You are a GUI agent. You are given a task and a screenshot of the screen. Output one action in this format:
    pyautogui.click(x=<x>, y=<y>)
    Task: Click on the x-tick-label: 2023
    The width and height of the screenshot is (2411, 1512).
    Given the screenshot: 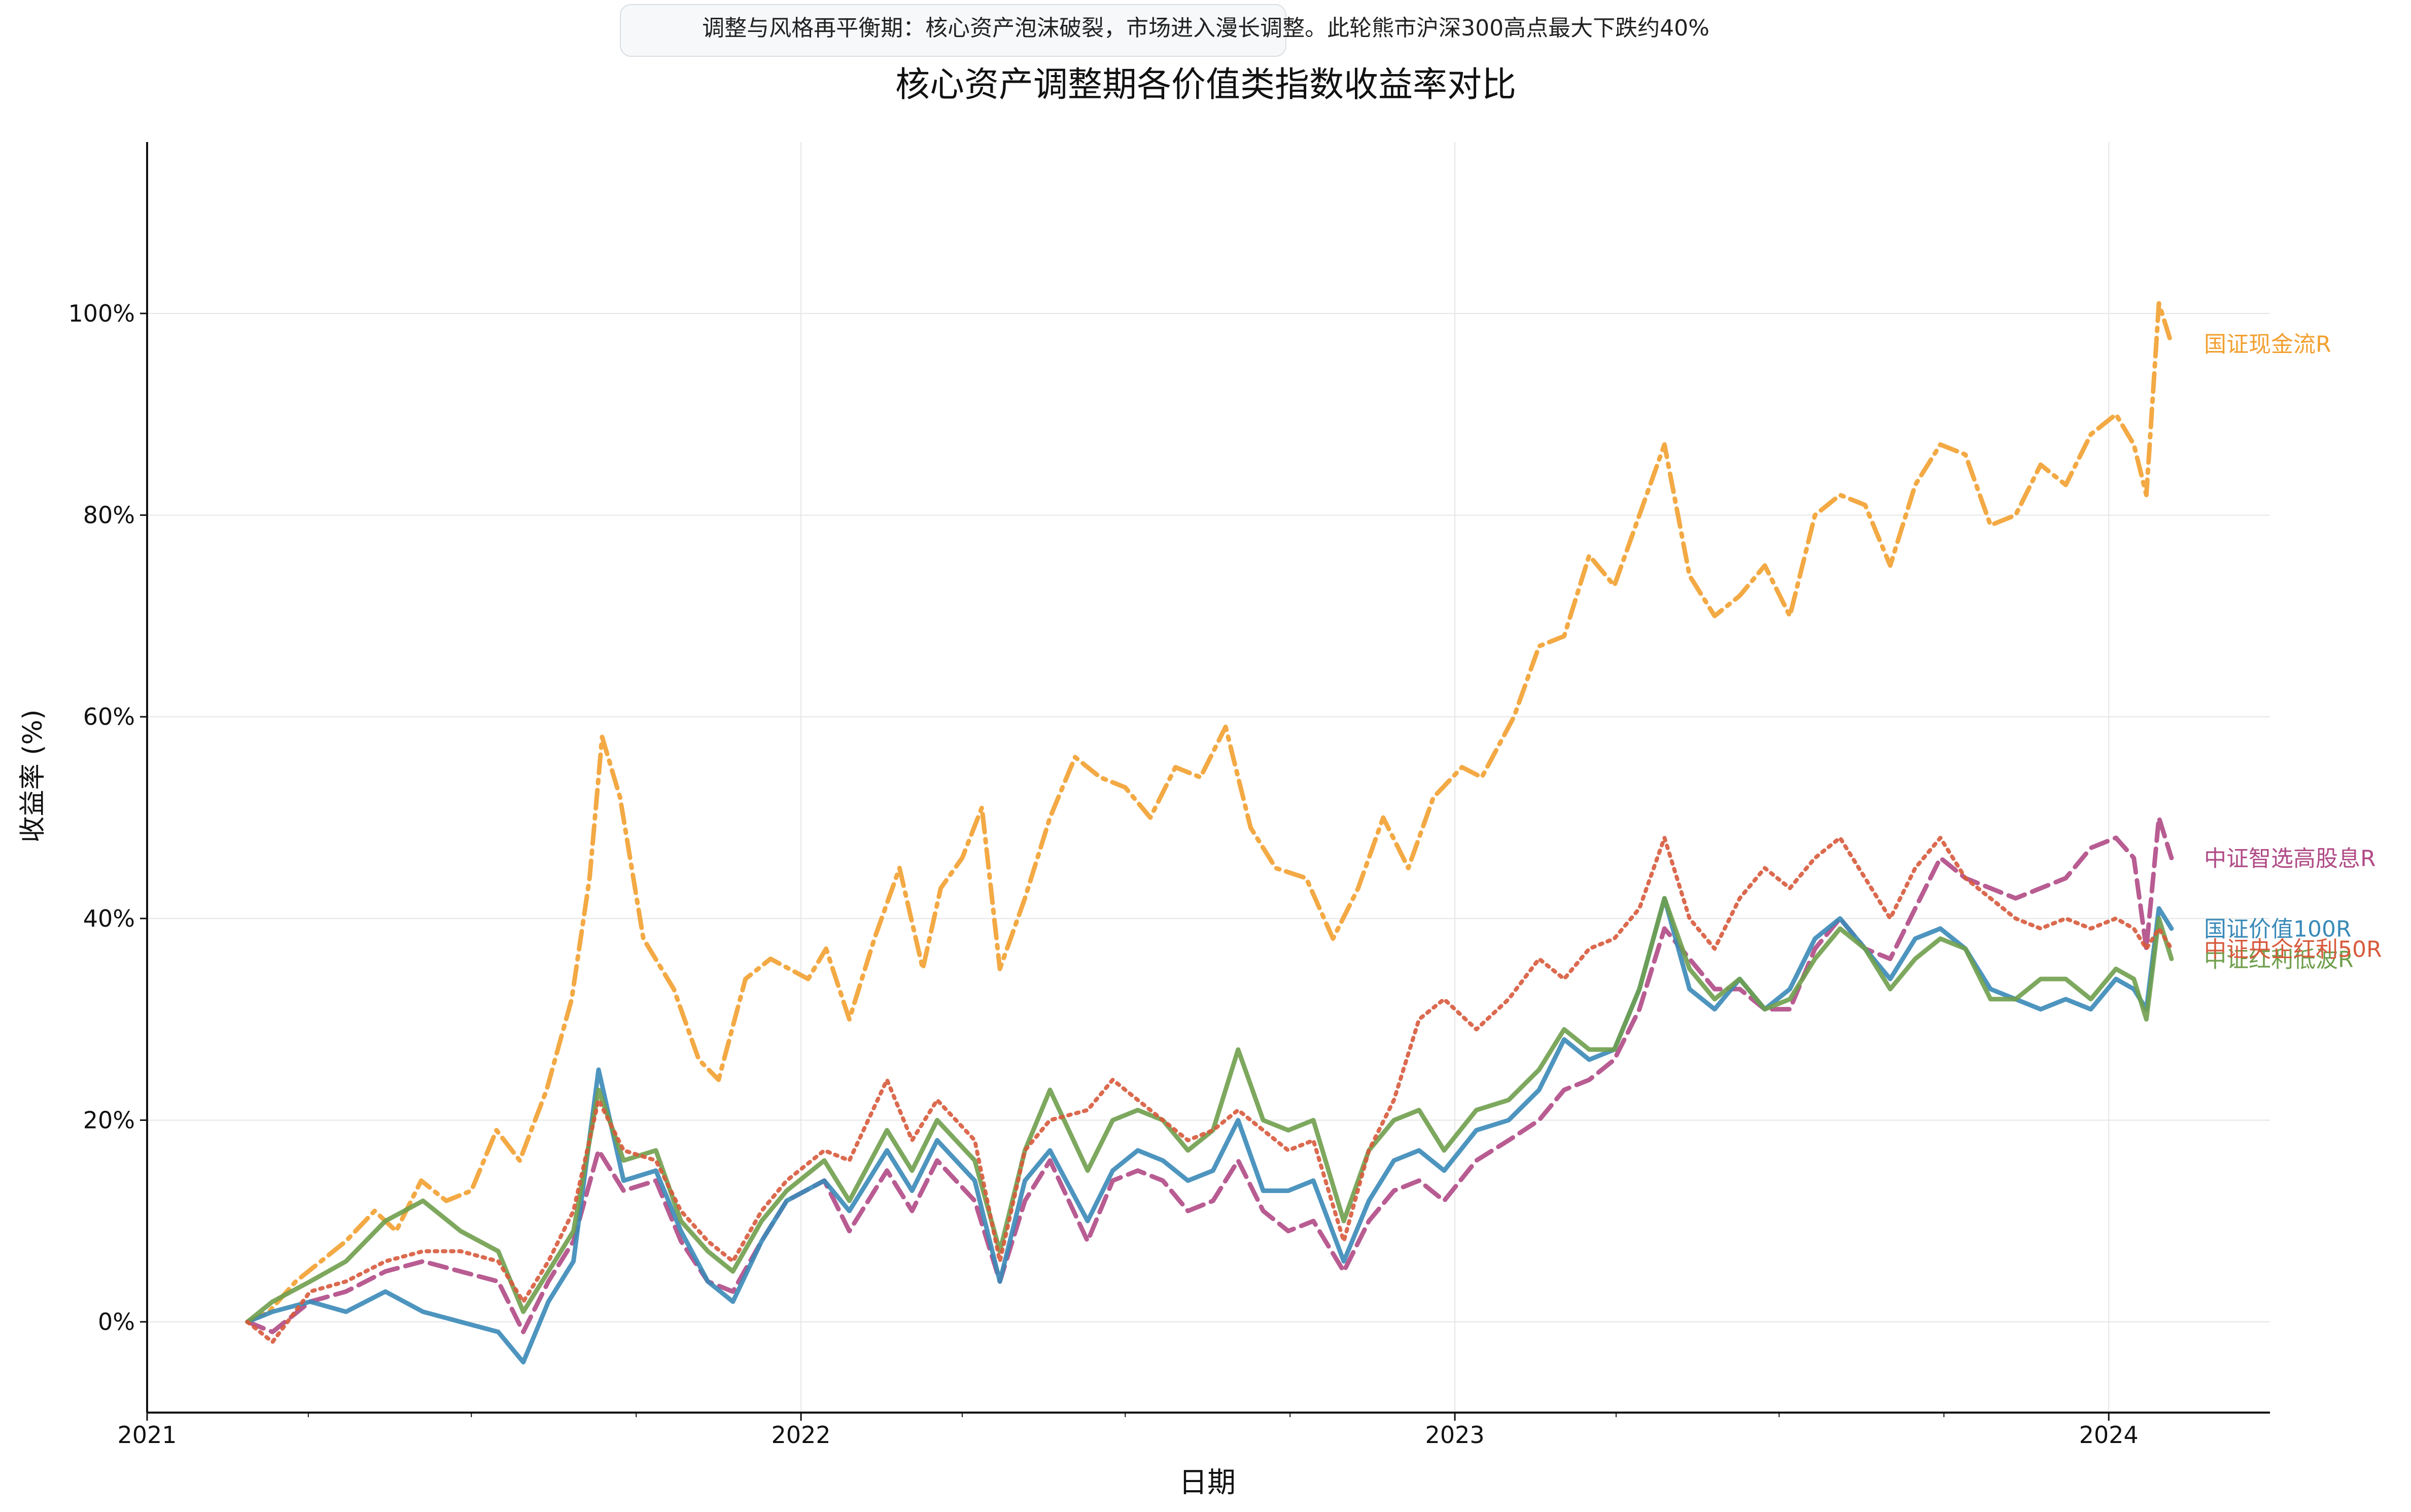 What is the action you would take?
    pyautogui.click(x=1455, y=1435)
    